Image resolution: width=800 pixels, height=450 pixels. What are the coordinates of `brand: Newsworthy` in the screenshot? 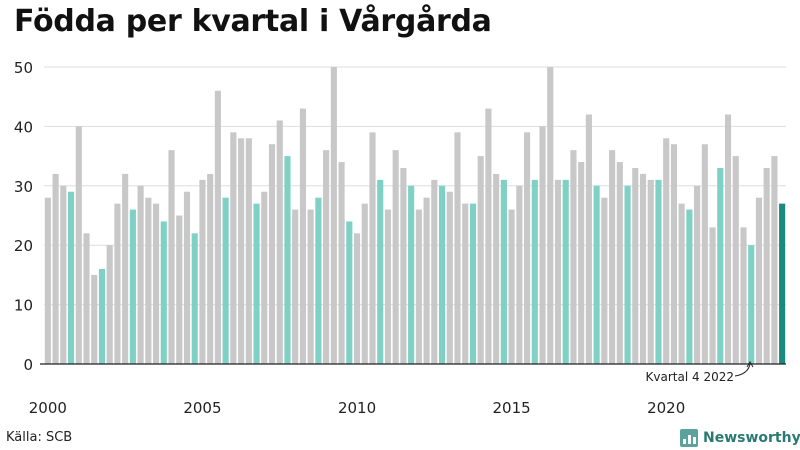 It's located at (740, 438).